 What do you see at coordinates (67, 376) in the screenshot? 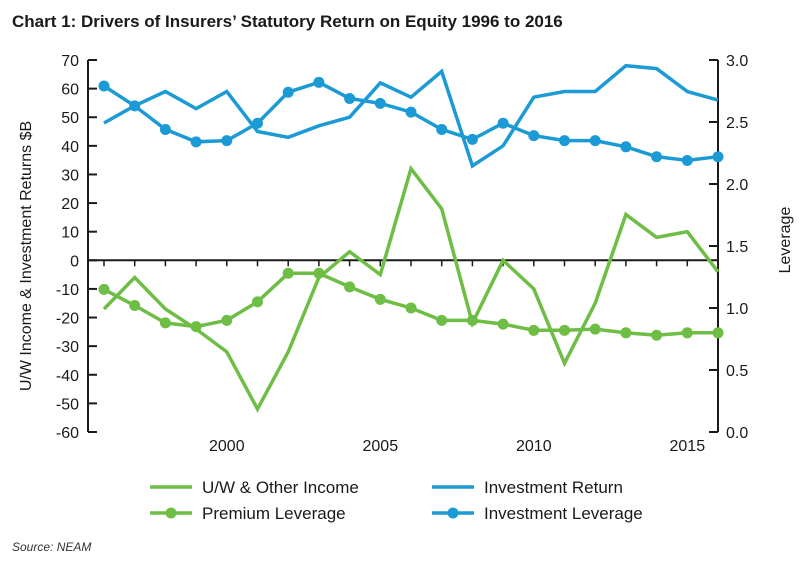
I see `y-left-tick-label: -40` at bounding box center [67, 376].